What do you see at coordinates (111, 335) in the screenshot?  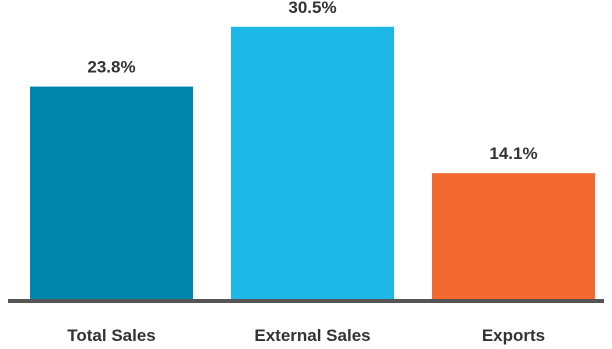 I see `category-label-total-sales: Total Sales` at bounding box center [111, 335].